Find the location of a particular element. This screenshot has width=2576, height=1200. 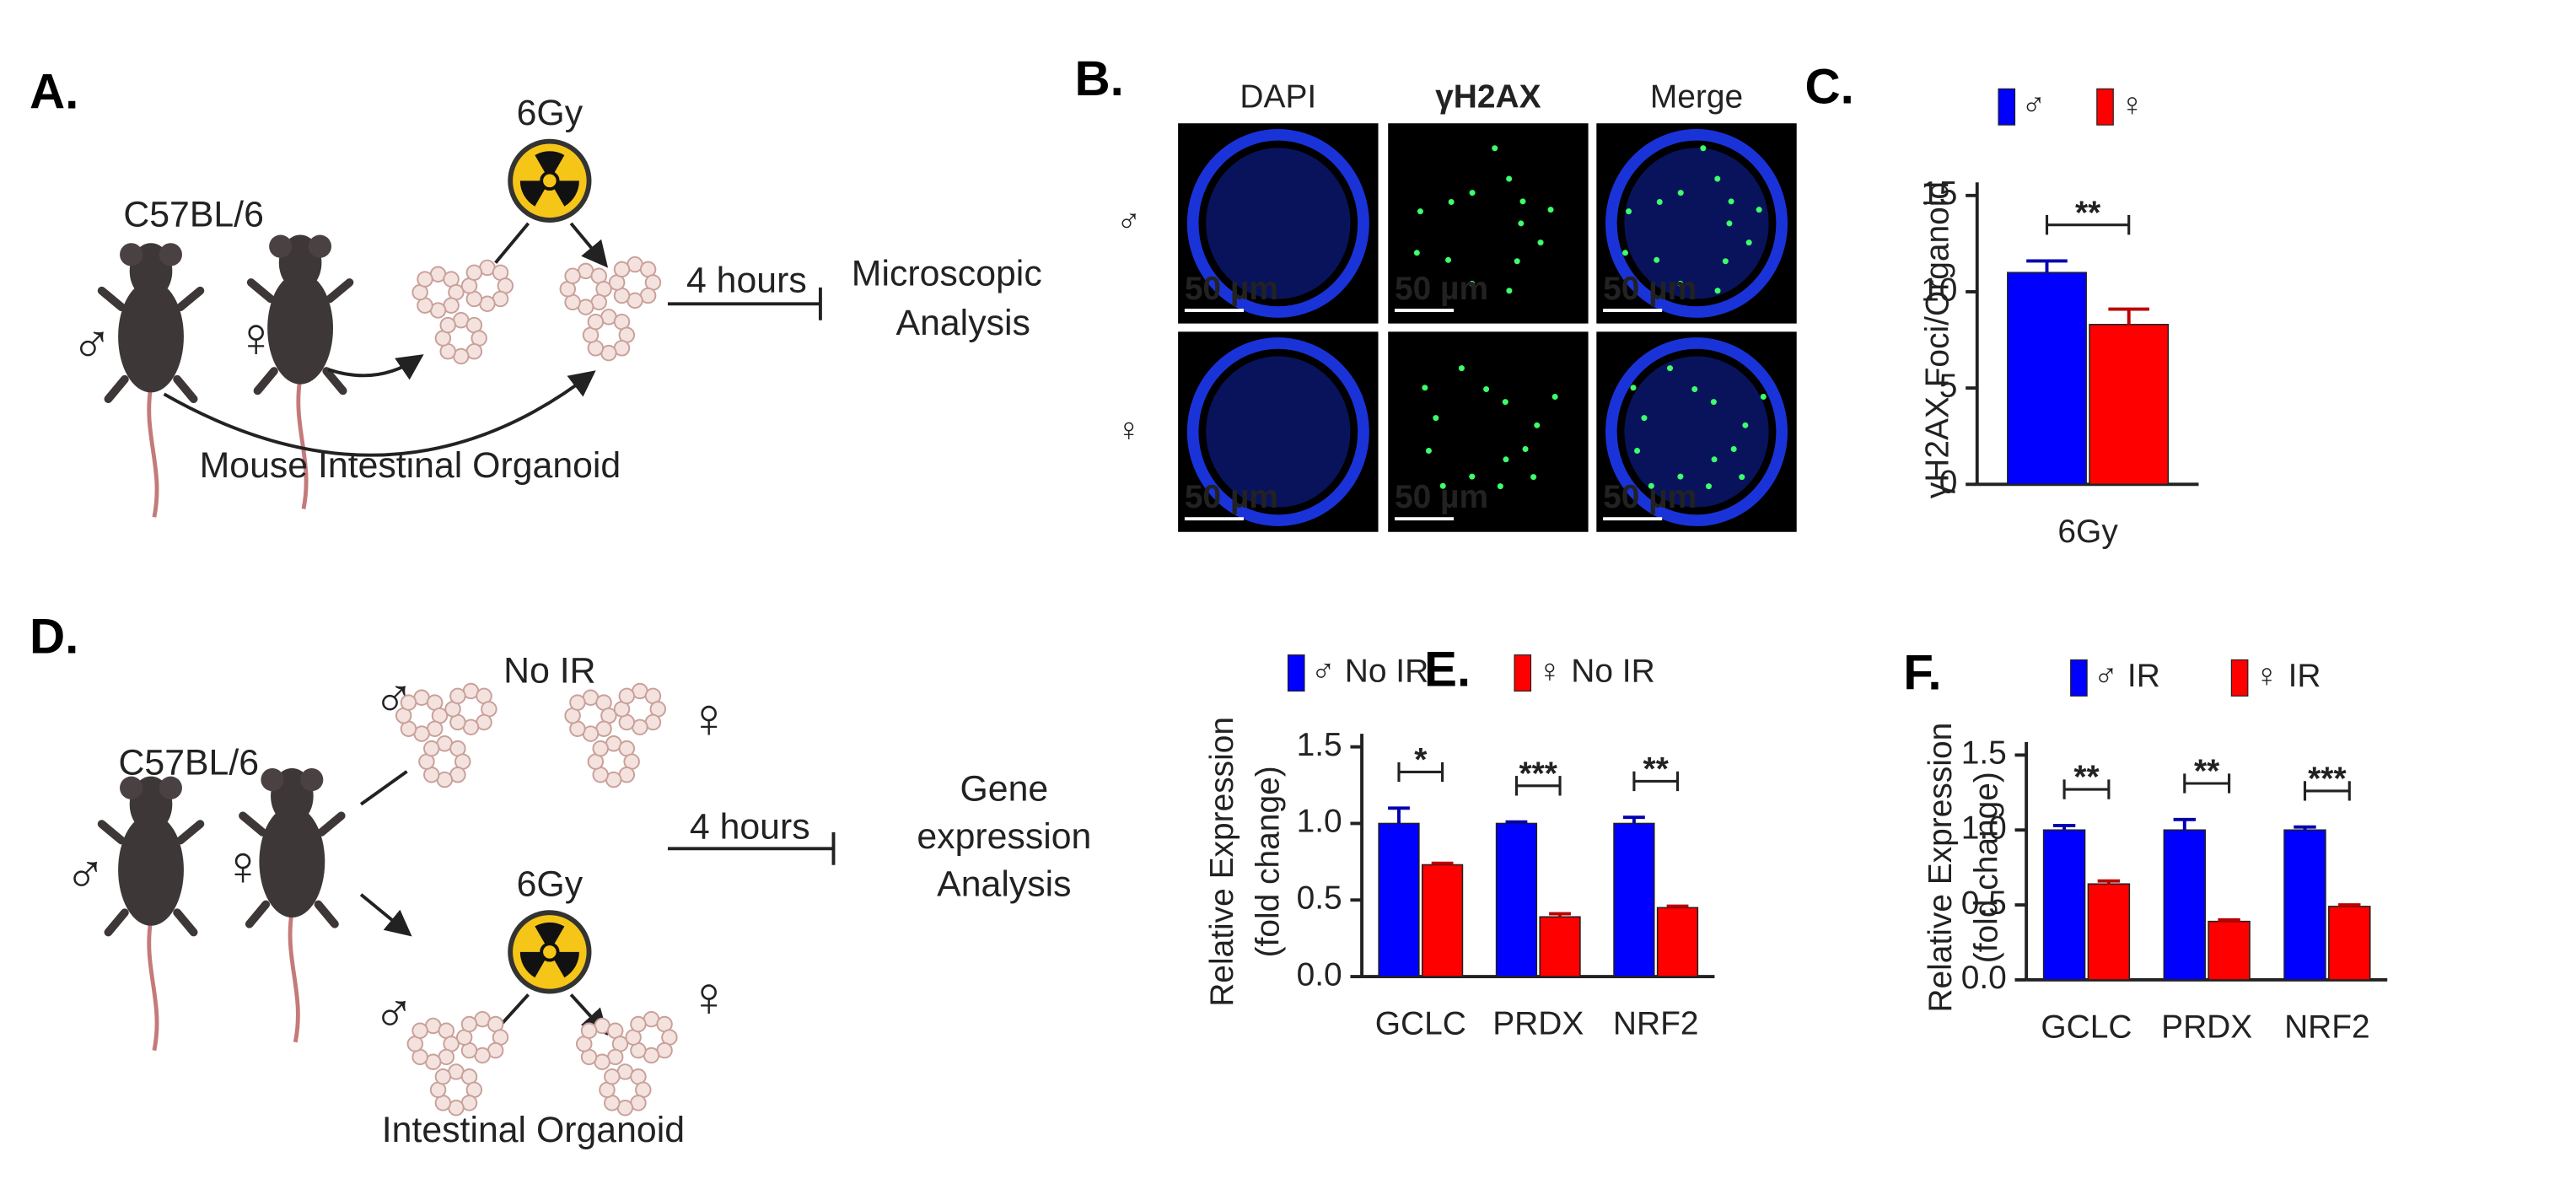

legend-label: ♀ No IR is located at coordinates (1595, 671).